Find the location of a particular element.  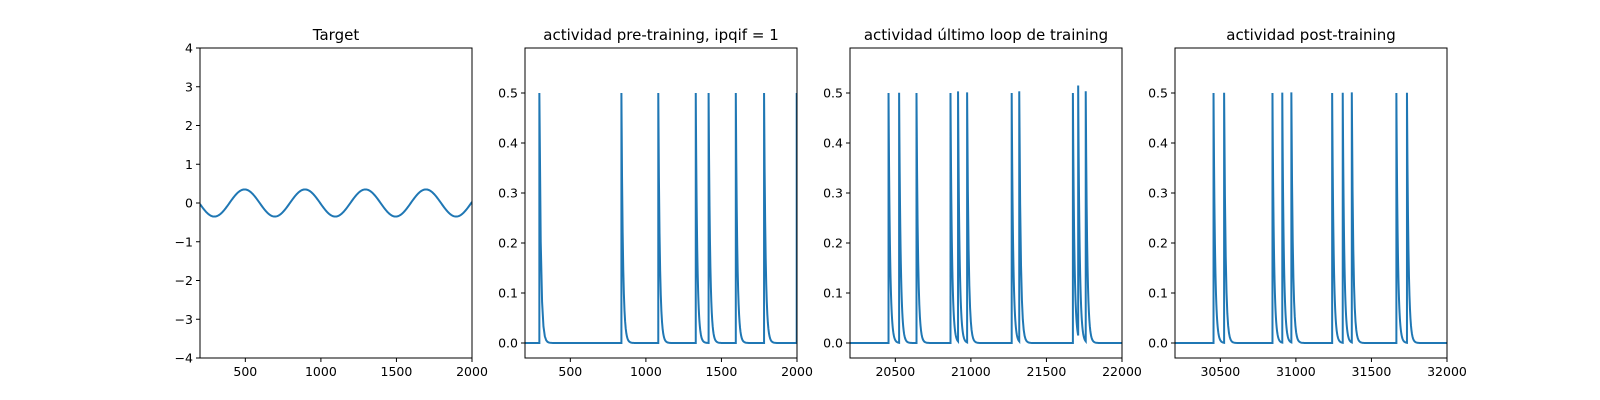

y-tick-label: 4 is located at coordinates (189, 48).